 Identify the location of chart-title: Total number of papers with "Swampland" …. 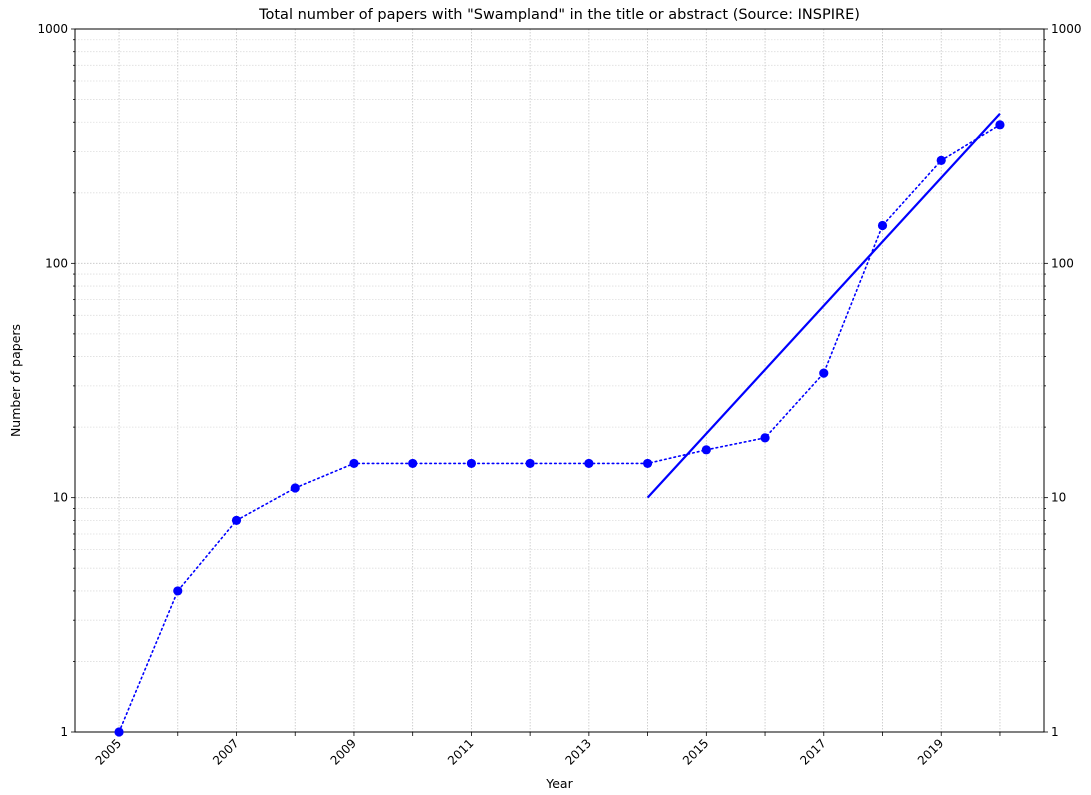
(559, 15).